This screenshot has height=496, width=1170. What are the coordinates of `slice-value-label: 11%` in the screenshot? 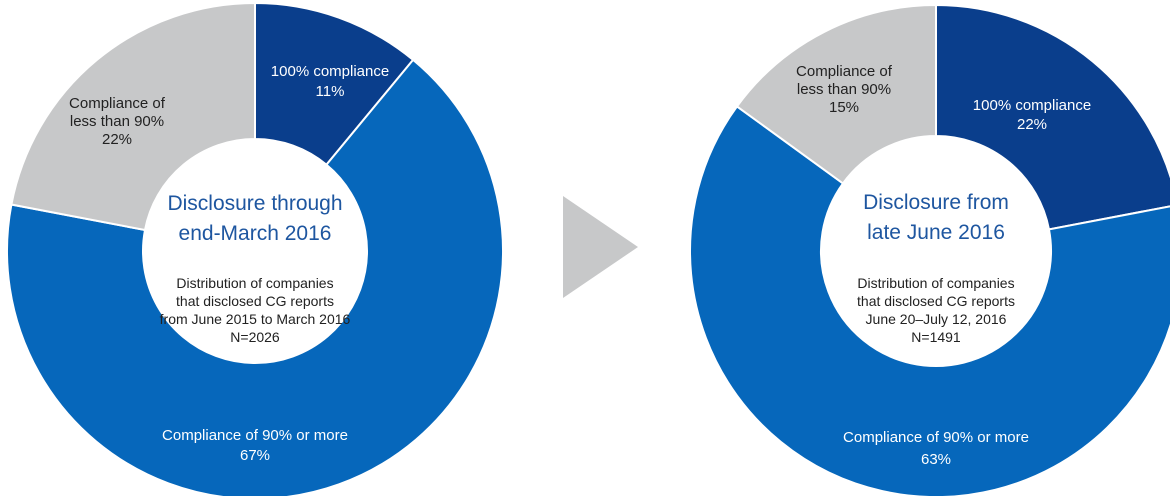 It's located at (330, 91).